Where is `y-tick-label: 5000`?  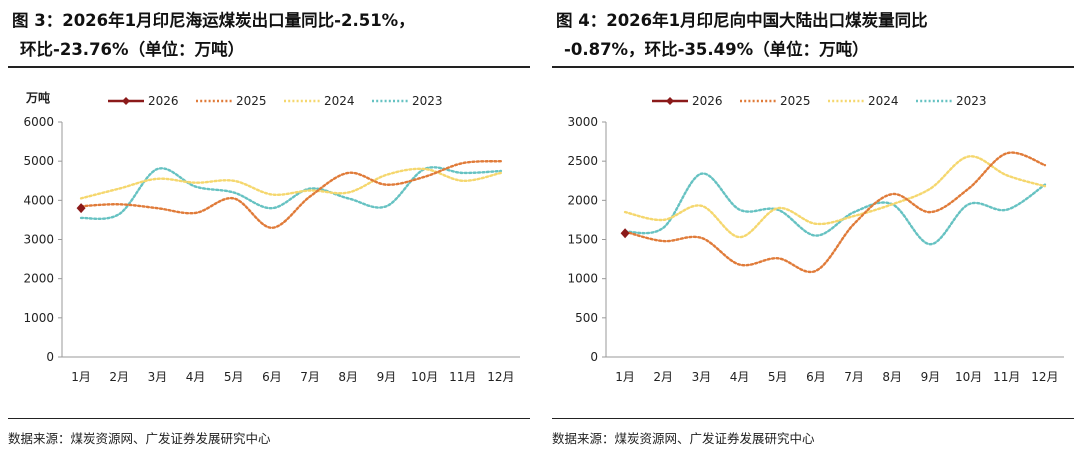
y-tick-label: 5000 is located at coordinates (38, 161).